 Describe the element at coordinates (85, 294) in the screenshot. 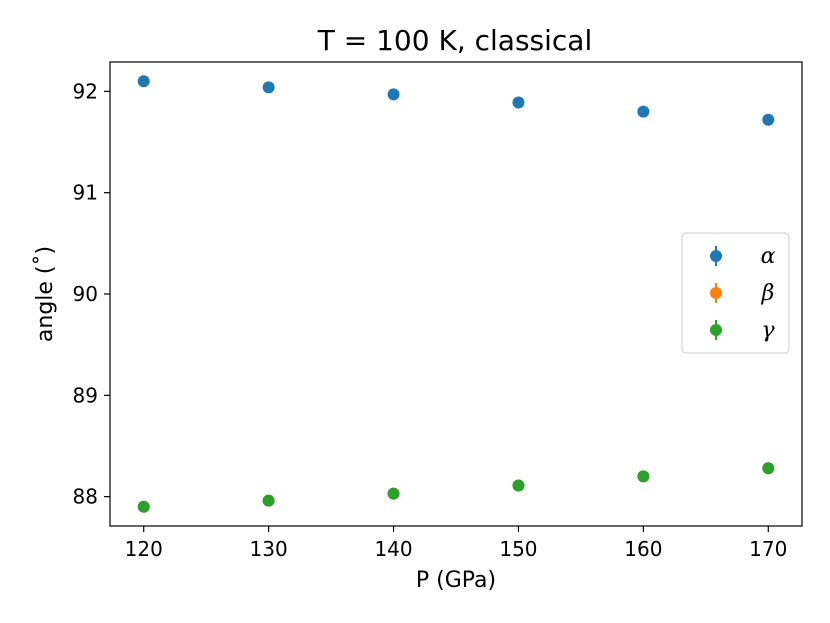

I see `y-tick-label: 90` at that location.